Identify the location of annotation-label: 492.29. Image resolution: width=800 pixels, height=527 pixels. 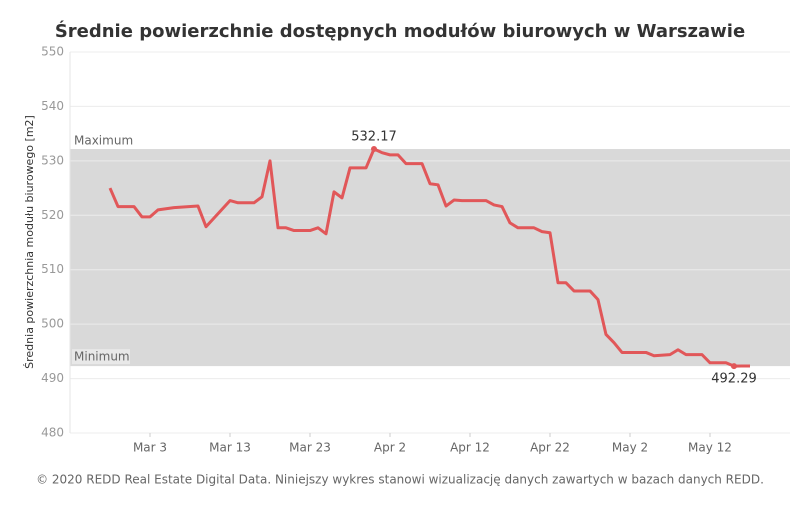
(734, 379).